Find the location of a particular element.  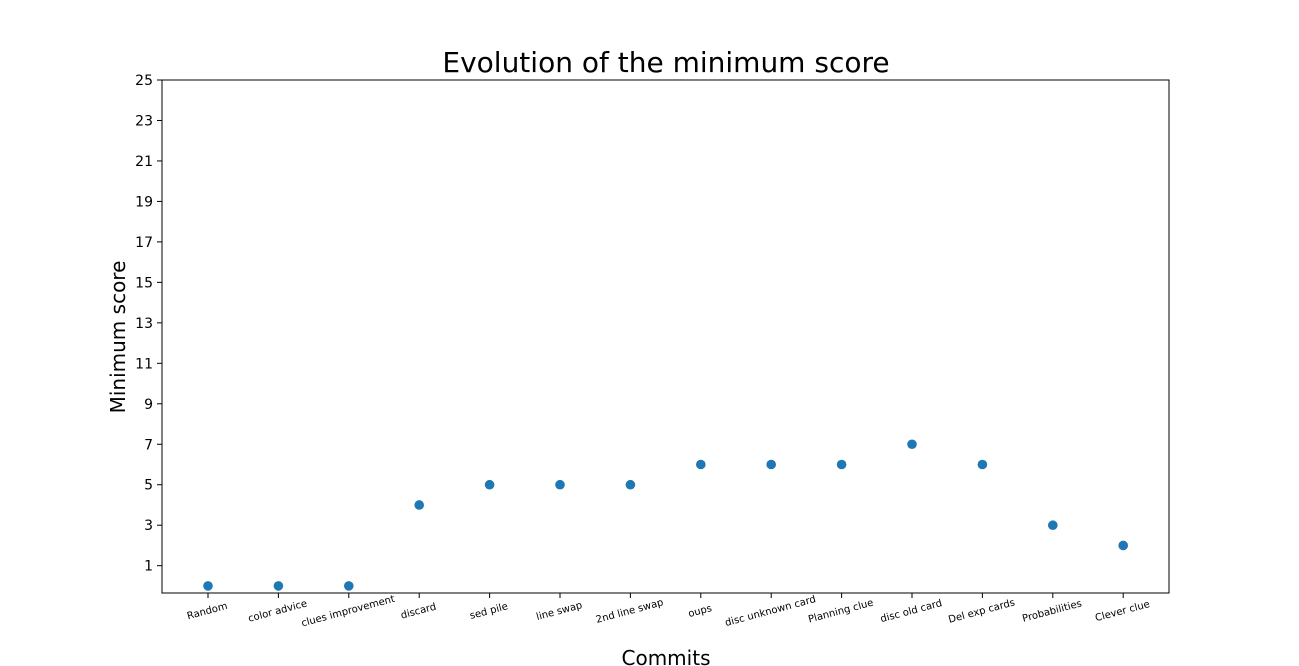

y-tick-label: 25 is located at coordinates (144, 81).